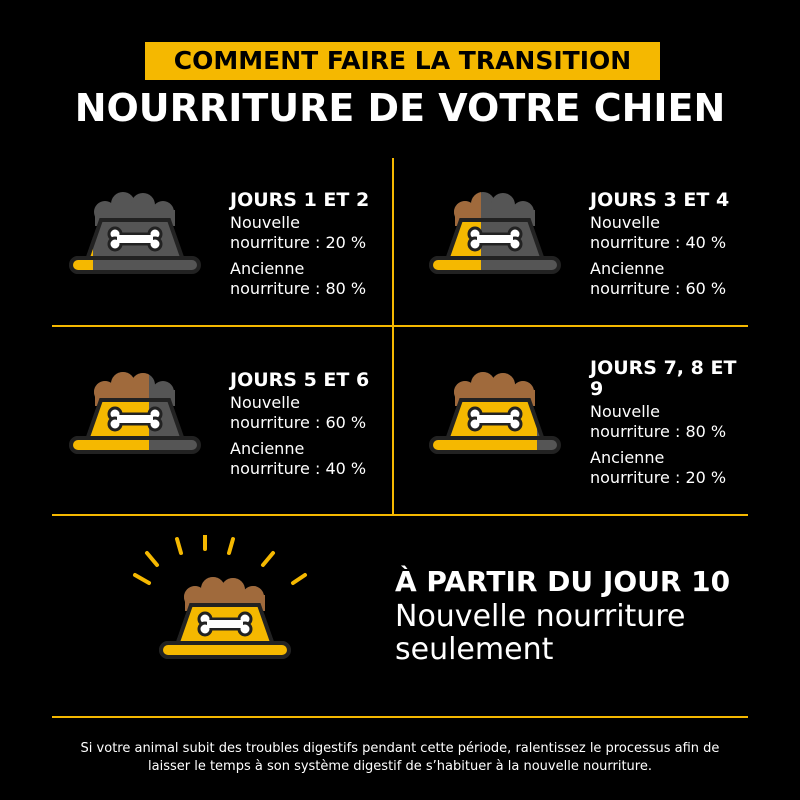 This screenshot has width=800, height=800. I want to click on rays, so click(220, 560).